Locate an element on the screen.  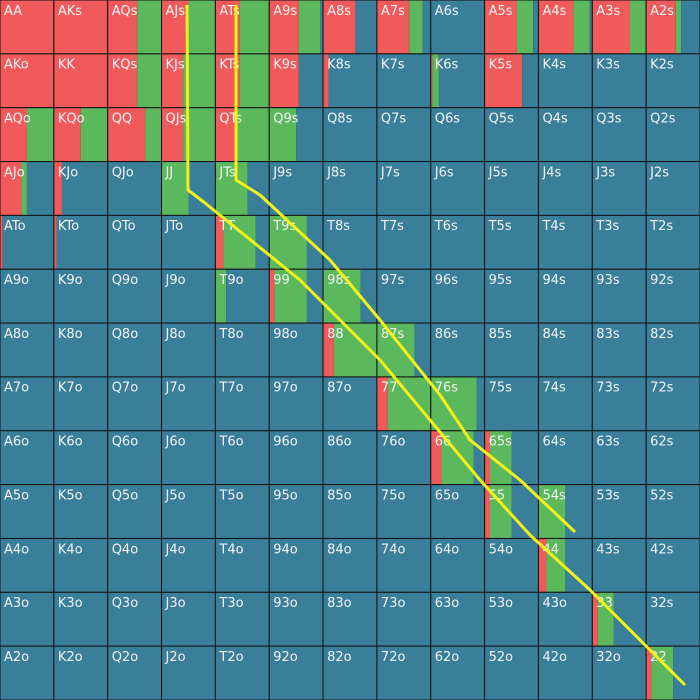
hand-label: Q9o is located at coordinates (125, 280).